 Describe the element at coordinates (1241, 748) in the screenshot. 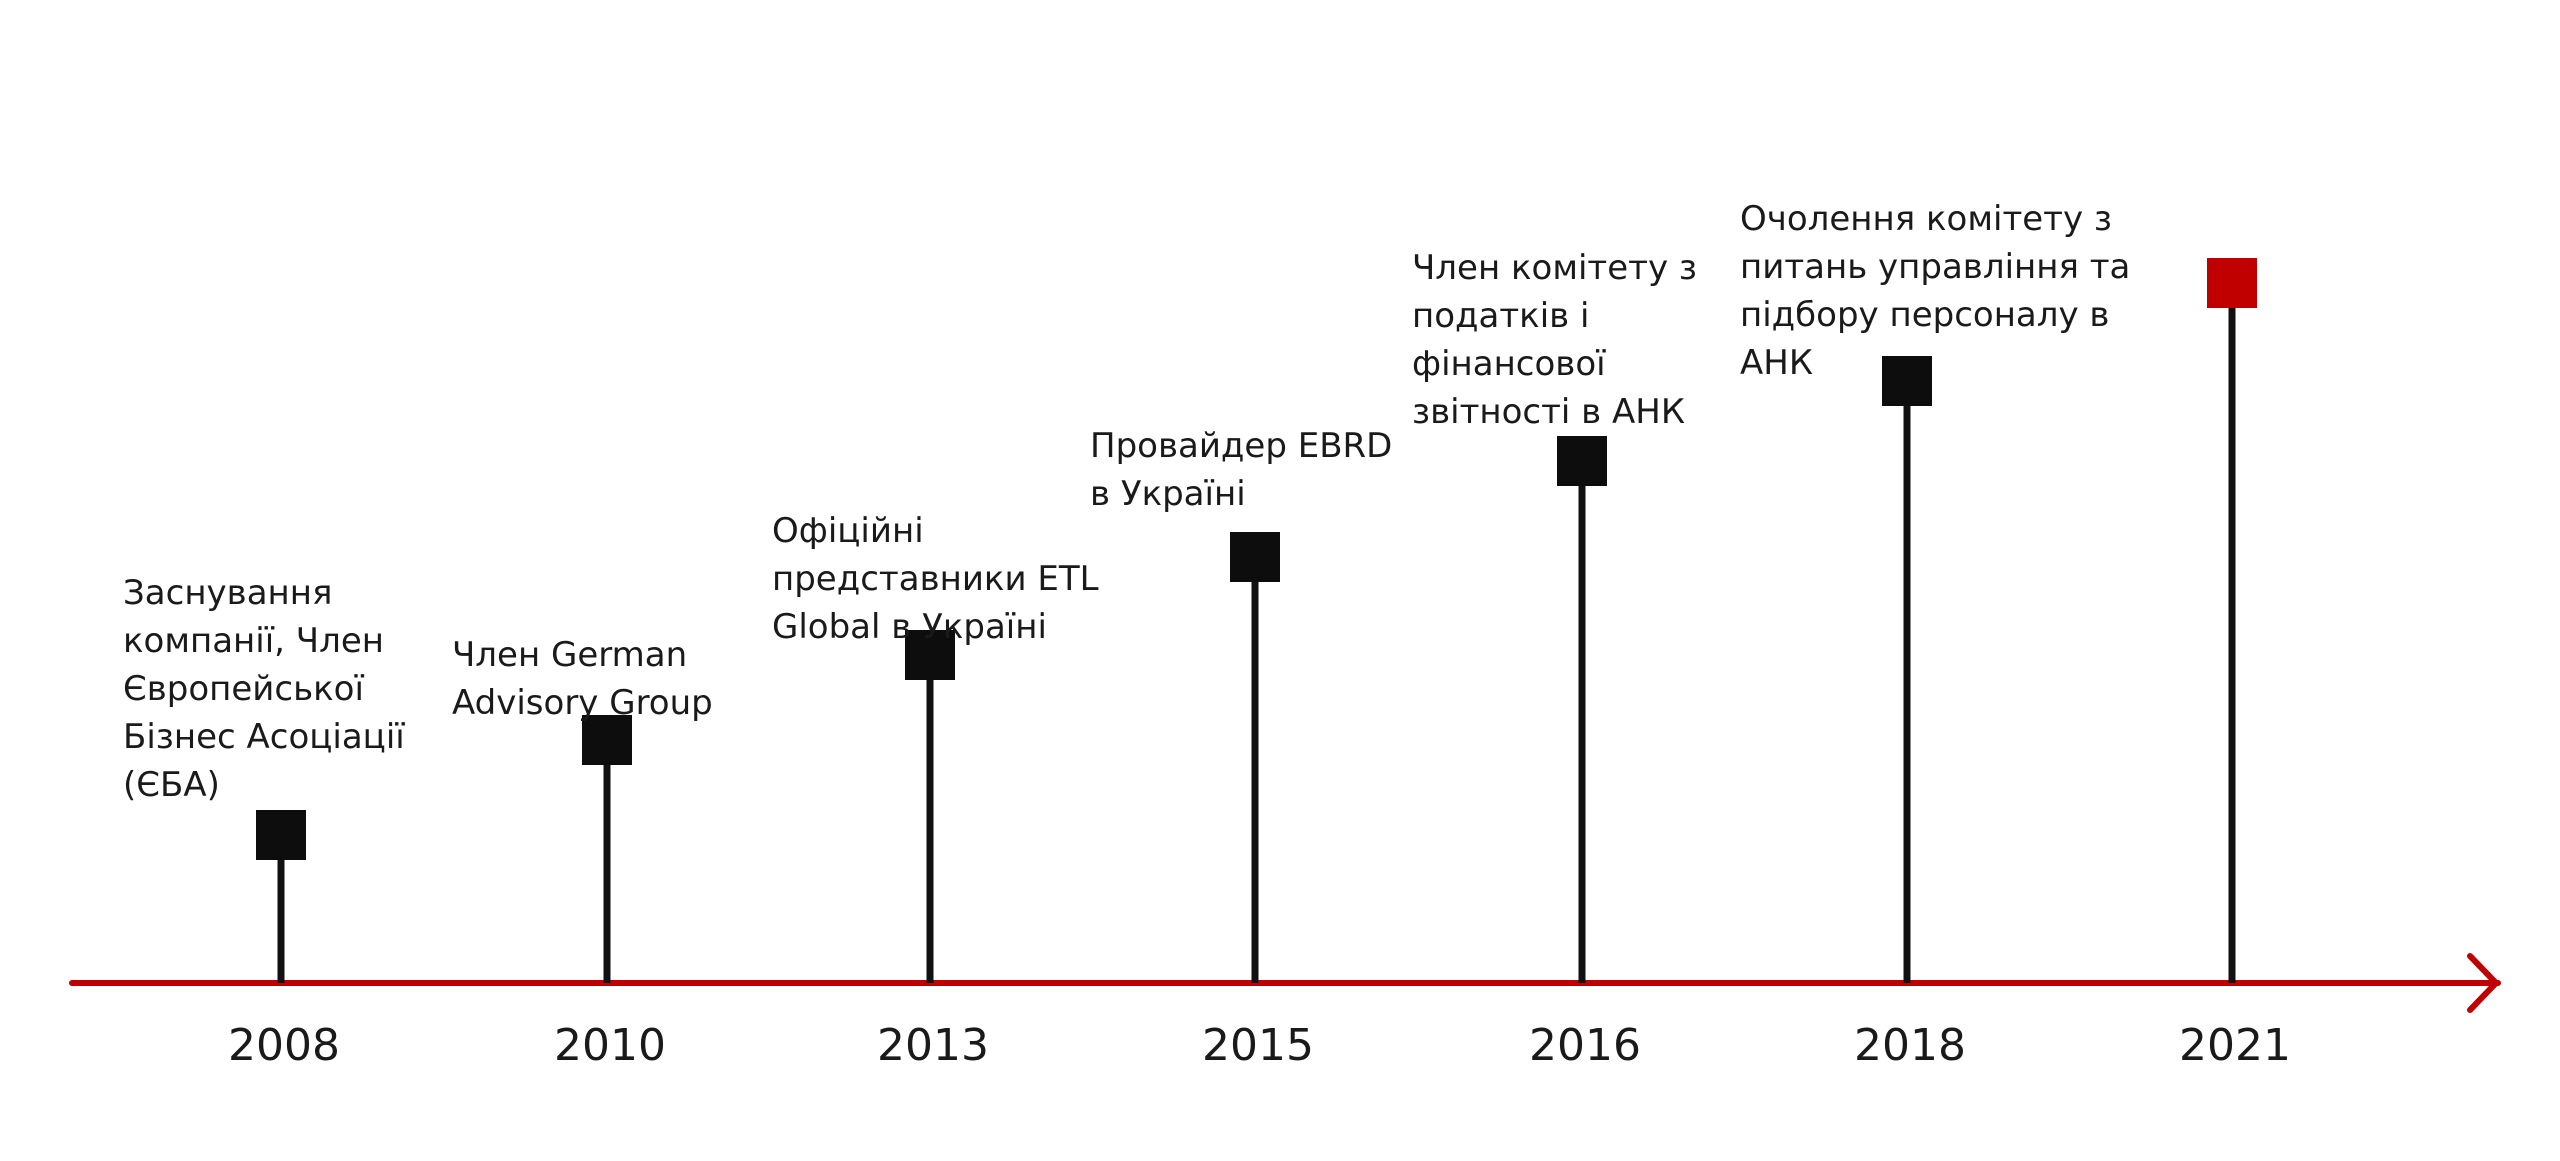

I see `milestone-2015: Провайдер EBRD в Україні 2015` at that location.